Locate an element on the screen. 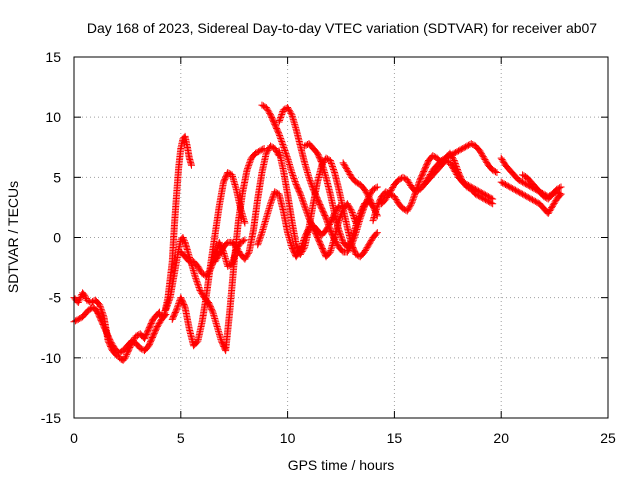 This screenshot has width=640, height=480. y-axis-label: SDTVAR / TECUs is located at coordinates (13, 237).